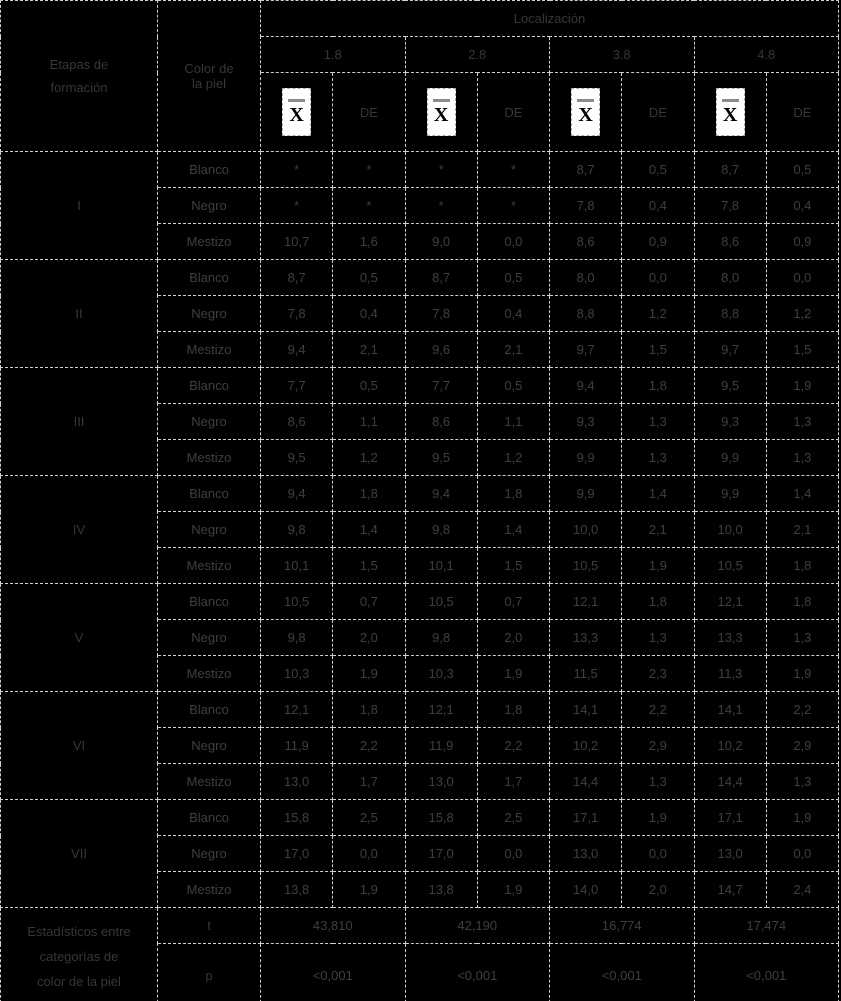 This screenshot has width=841, height=1001. What do you see at coordinates (296, 241) in the screenshot?
I see `value-cell: 10,7` at bounding box center [296, 241].